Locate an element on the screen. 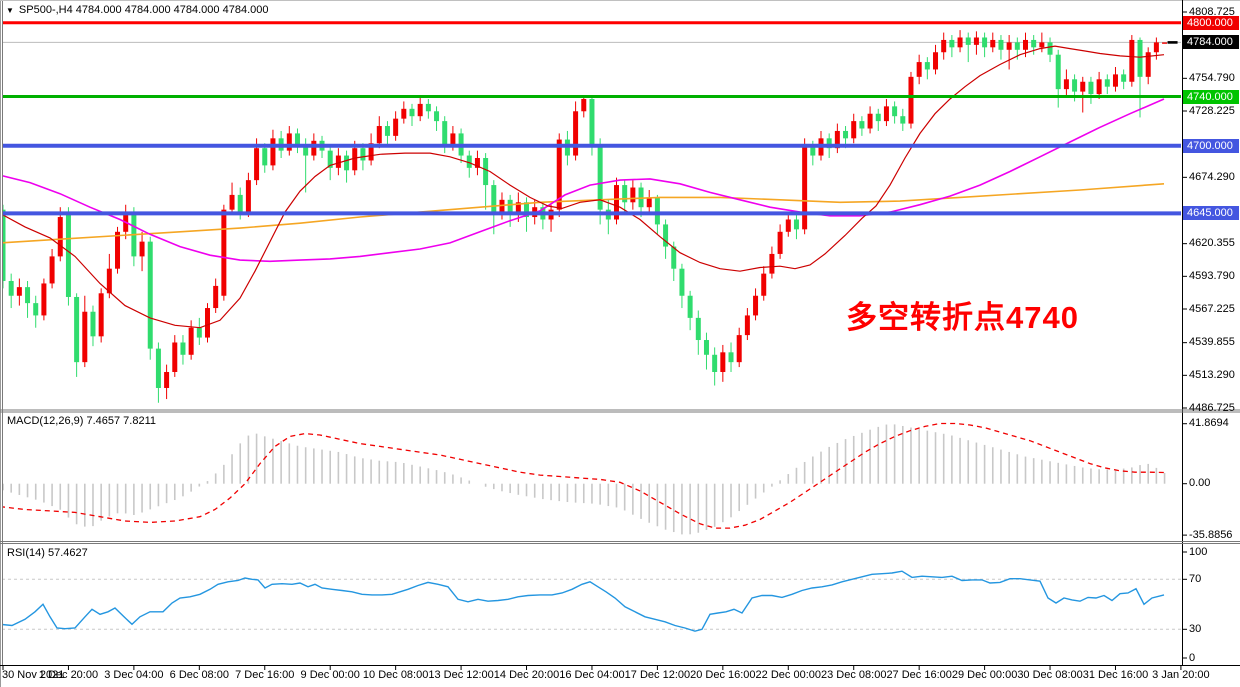 The height and width of the screenshot is (687, 1240). price-tick-label: 4754.790 is located at coordinates (1212, 77).